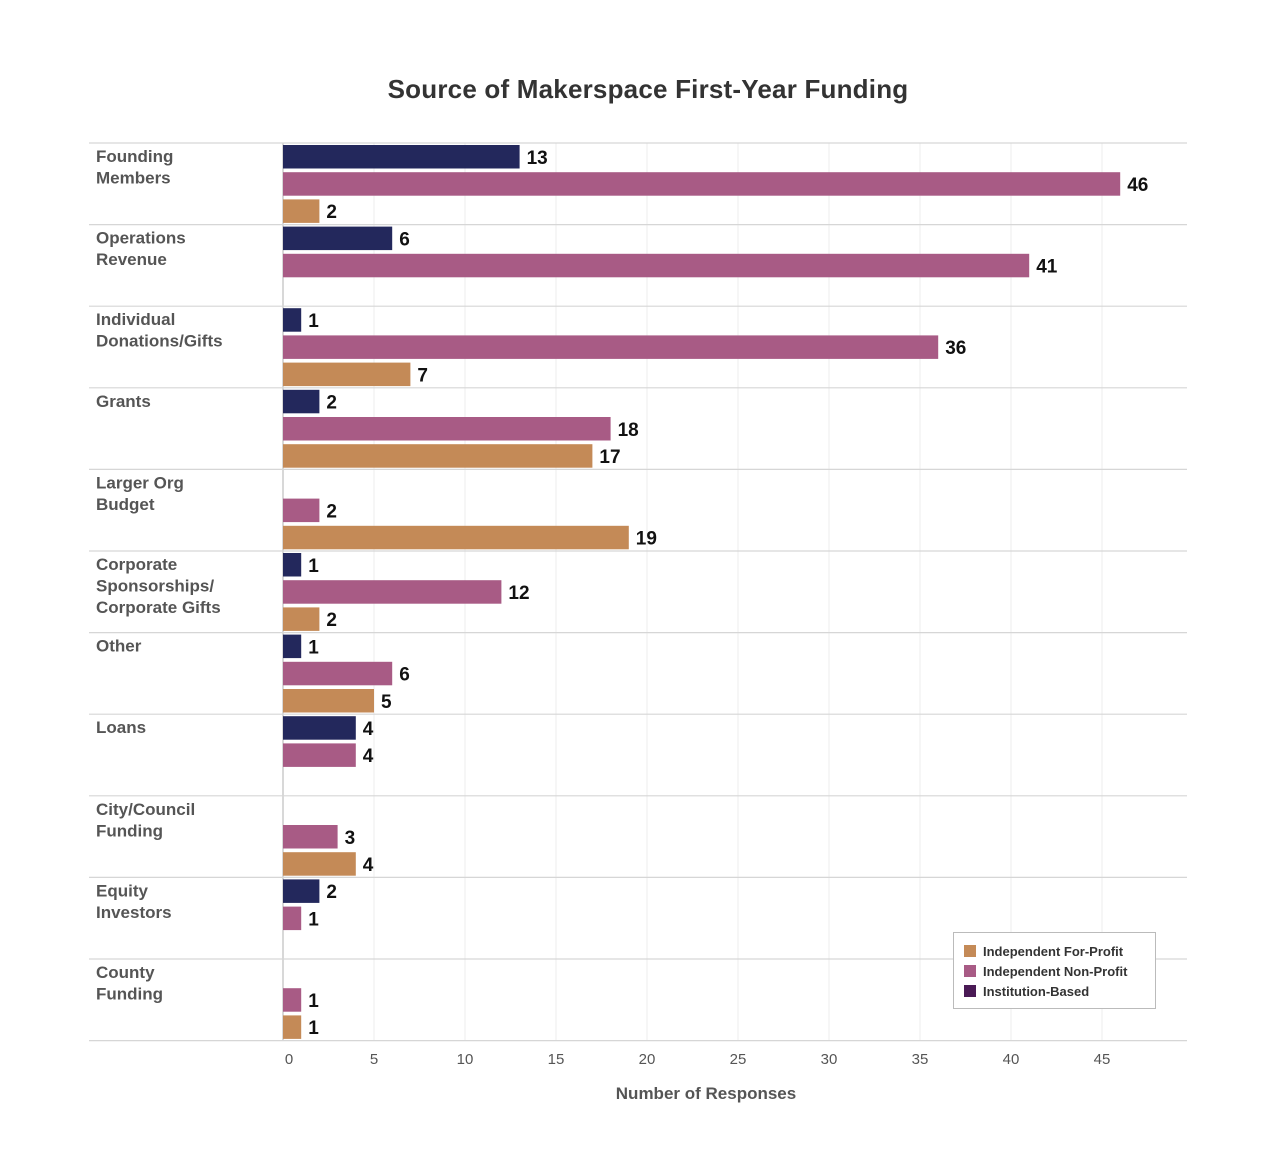  What do you see at coordinates (829, 1059) in the screenshot?
I see `x-tick-label: 30` at bounding box center [829, 1059].